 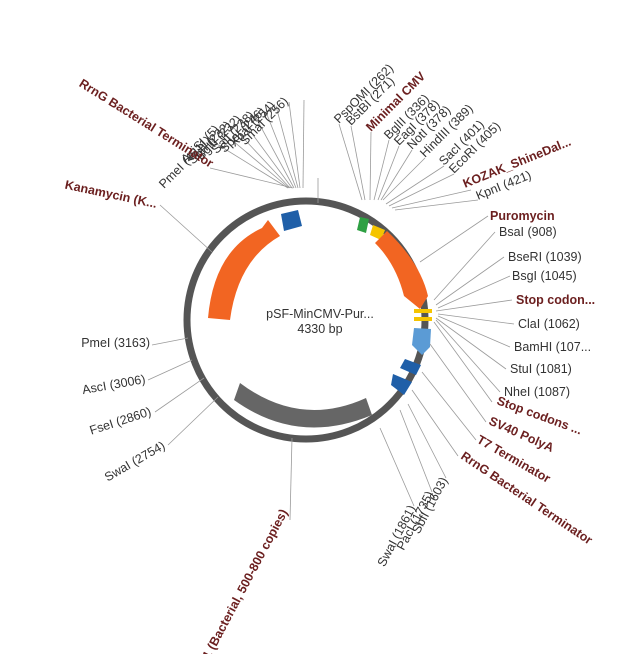 I want to click on rrng-terminator-bottom, so click(x=401, y=384).